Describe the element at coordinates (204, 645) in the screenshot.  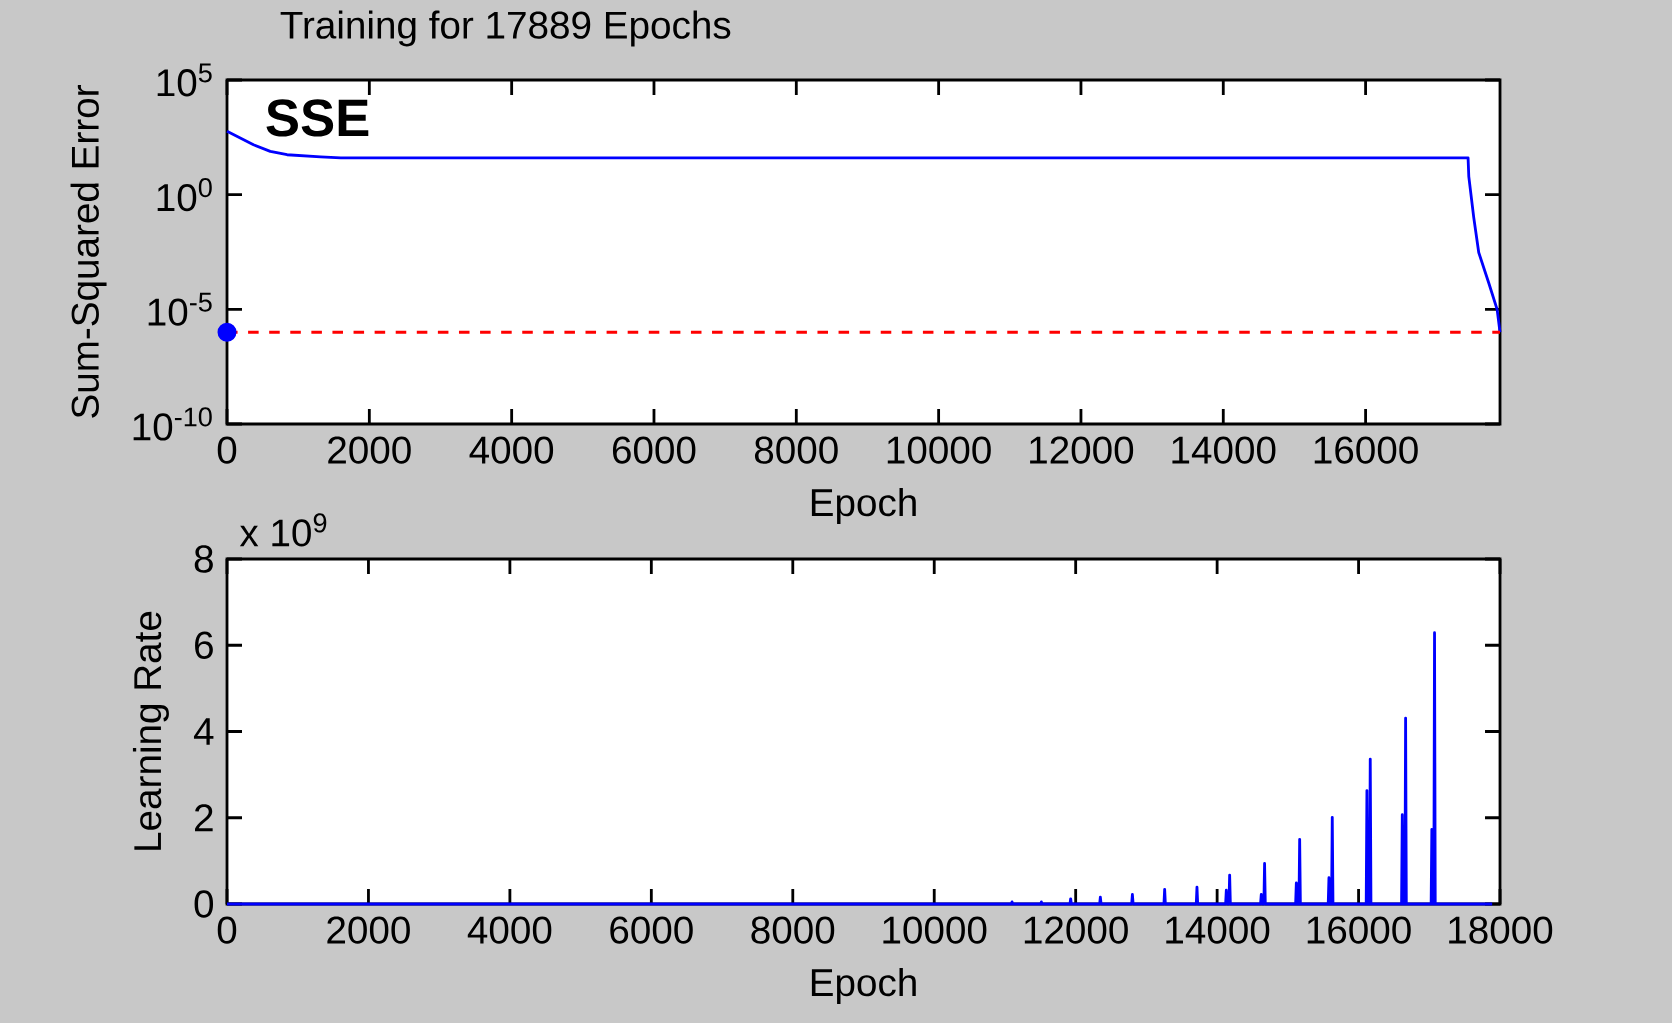
I see `y-tick-label: 6` at that location.